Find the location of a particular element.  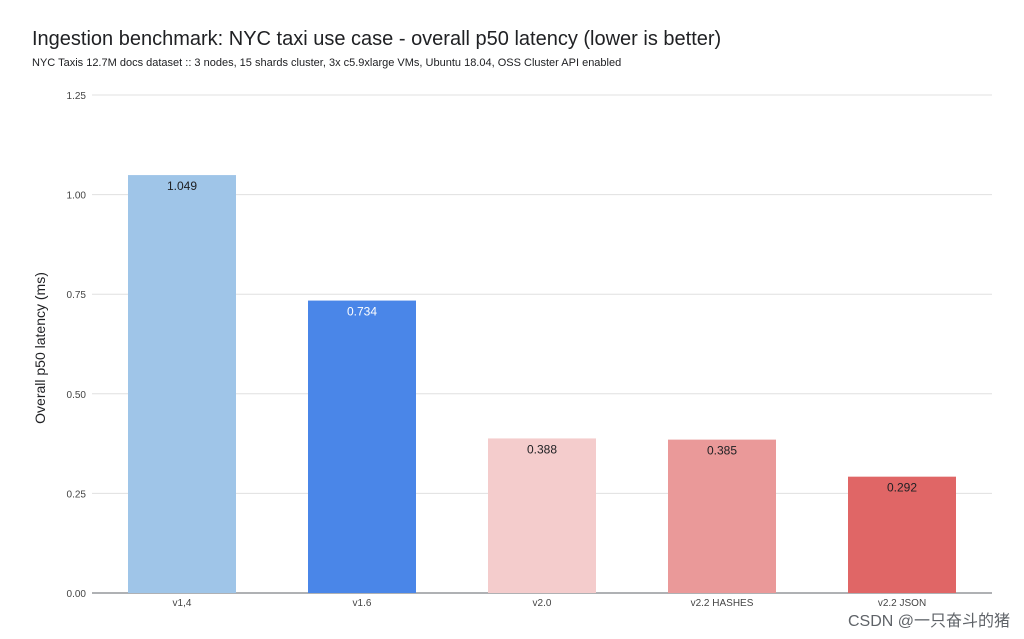

x-tick-label: v1.6 is located at coordinates (362, 603).